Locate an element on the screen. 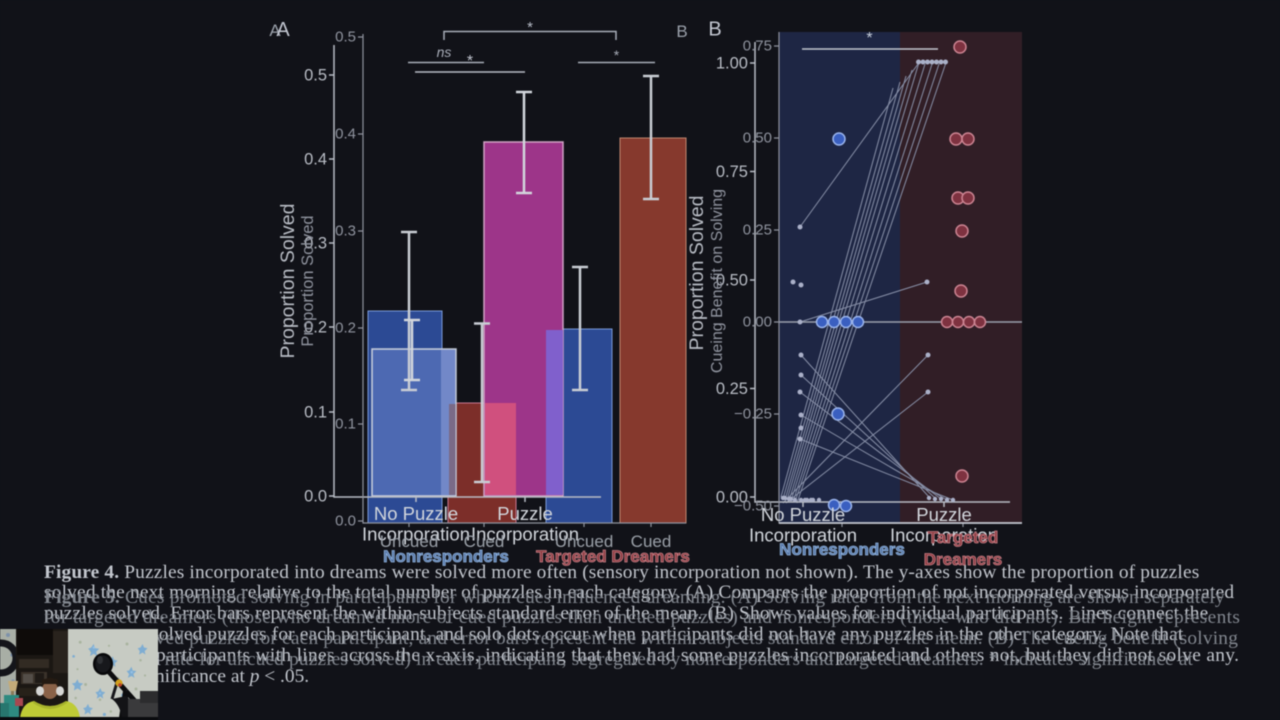 Image resolution: width=1280 pixels, height=720 pixels. svg-text: 1.00 is located at coordinates (732, 64).